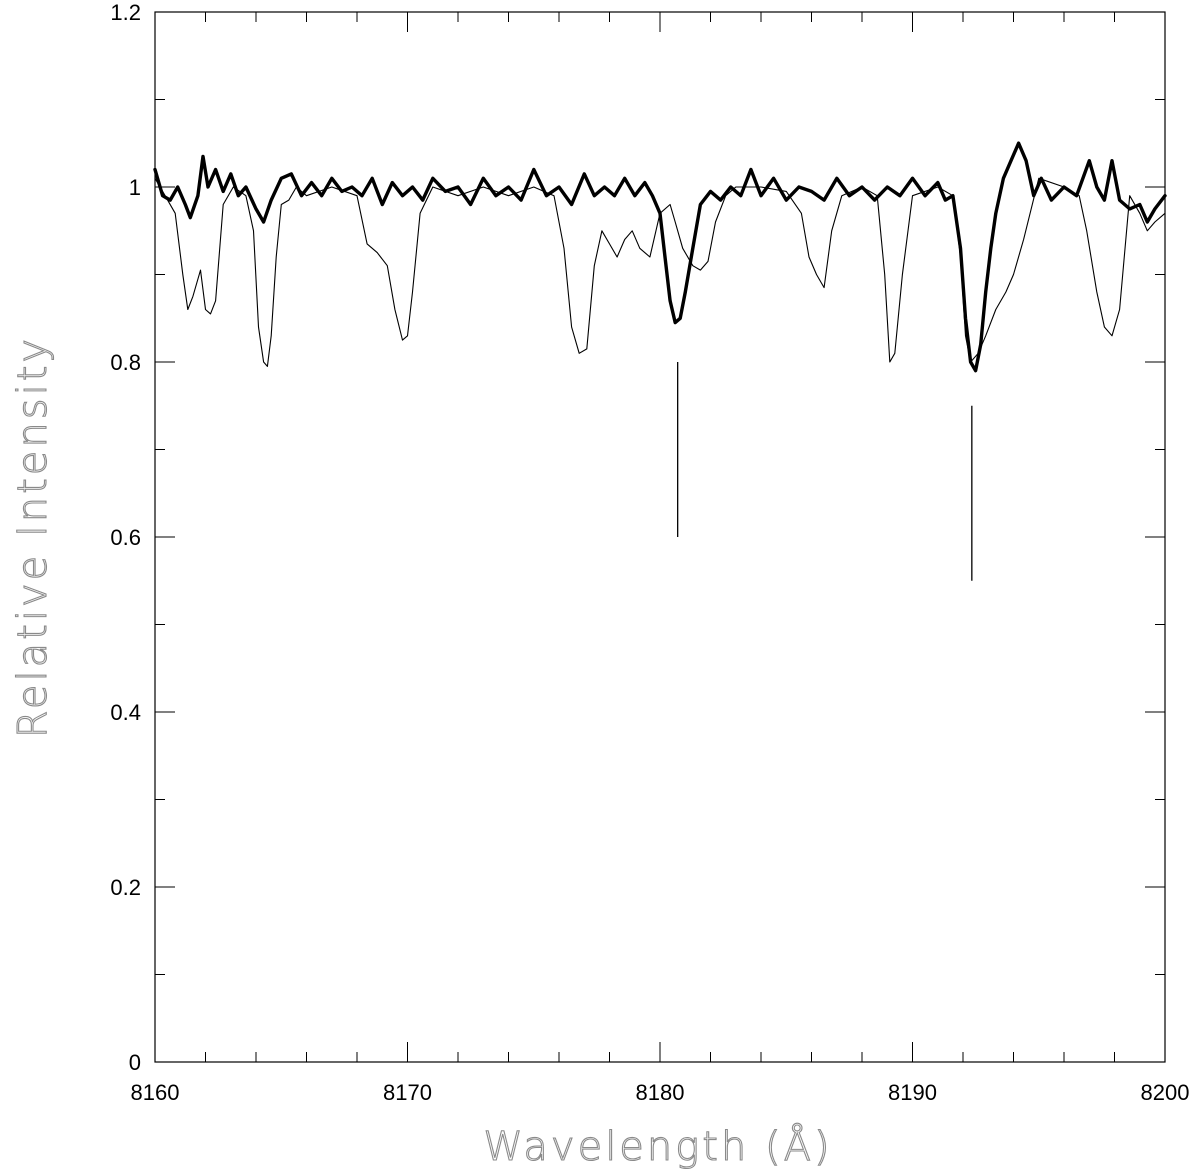 The width and height of the screenshot is (1200, 1175). Describe the element at coordinates (660, 272) in the screenshot. I see `series-line-thin` at that location.